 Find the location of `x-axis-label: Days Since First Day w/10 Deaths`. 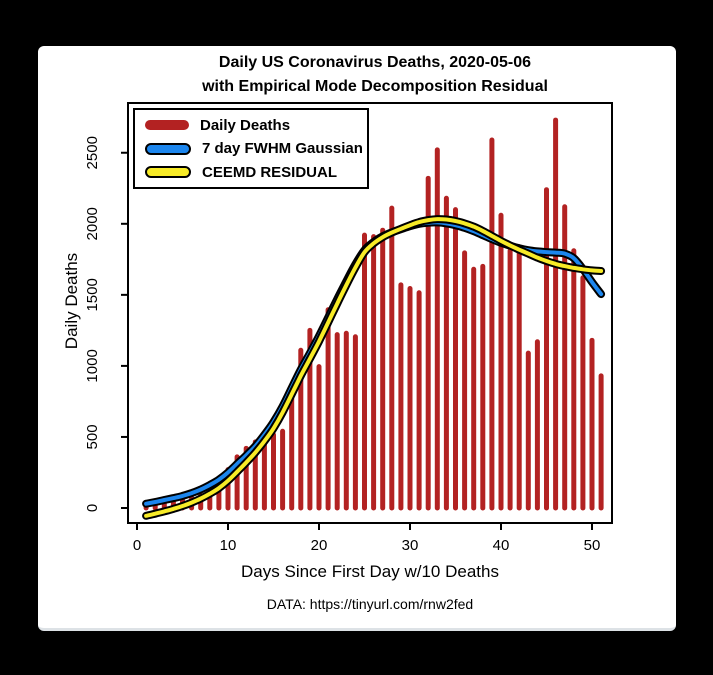

x-axis-label: Days Since First Day w/10 Deaths is located at coordinates (370, 571).